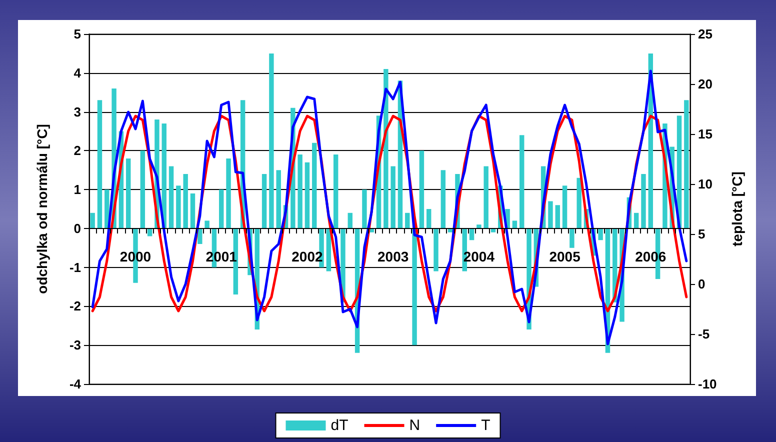  Describe the element at coordinates (565, 256) in the screenshot. I see `x-tick-label: 2005` at that location.